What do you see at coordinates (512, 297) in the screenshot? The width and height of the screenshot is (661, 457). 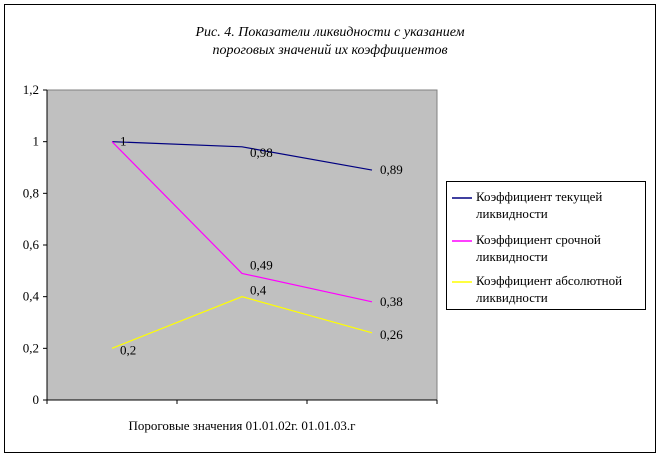 I see `legend-label-3: ликвидности` at bounding box center [512, 297].